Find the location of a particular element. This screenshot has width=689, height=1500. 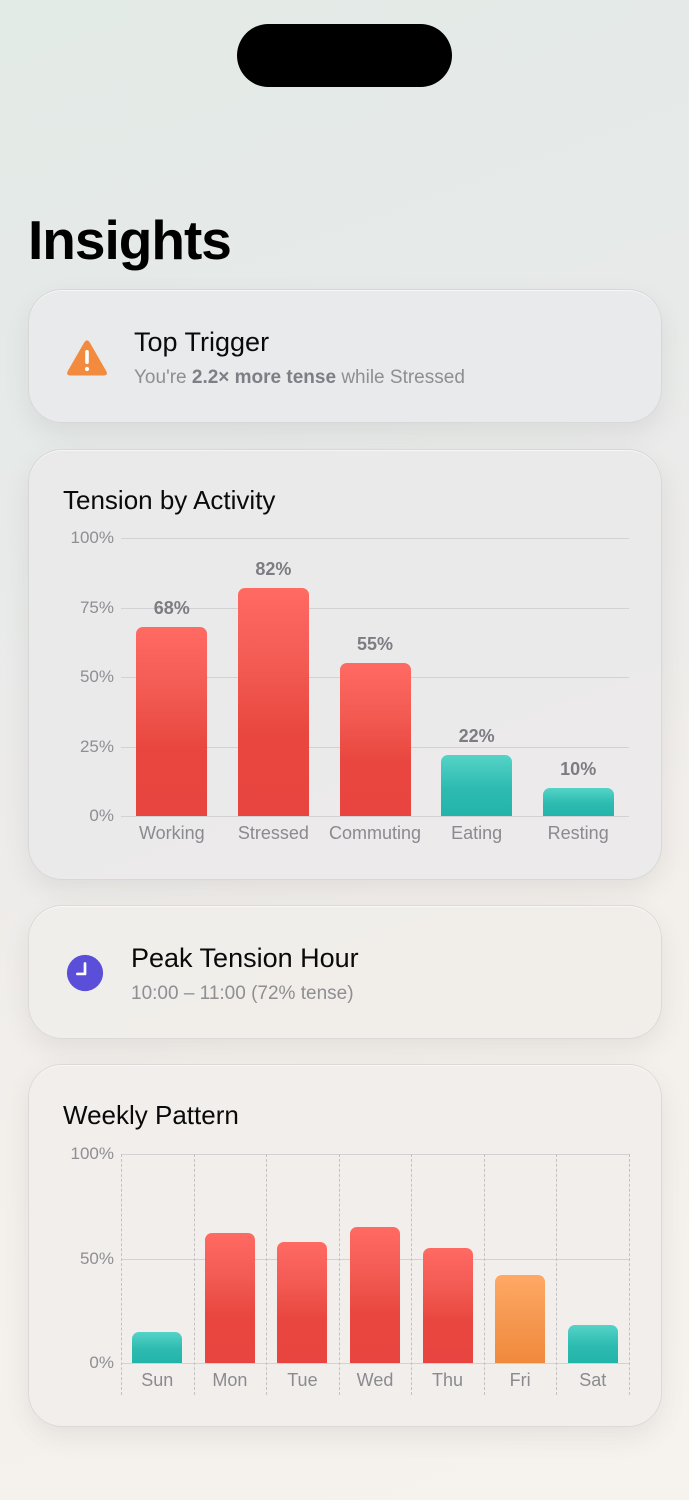

bar-value-label: 68% is located at coordinates (171, 607).